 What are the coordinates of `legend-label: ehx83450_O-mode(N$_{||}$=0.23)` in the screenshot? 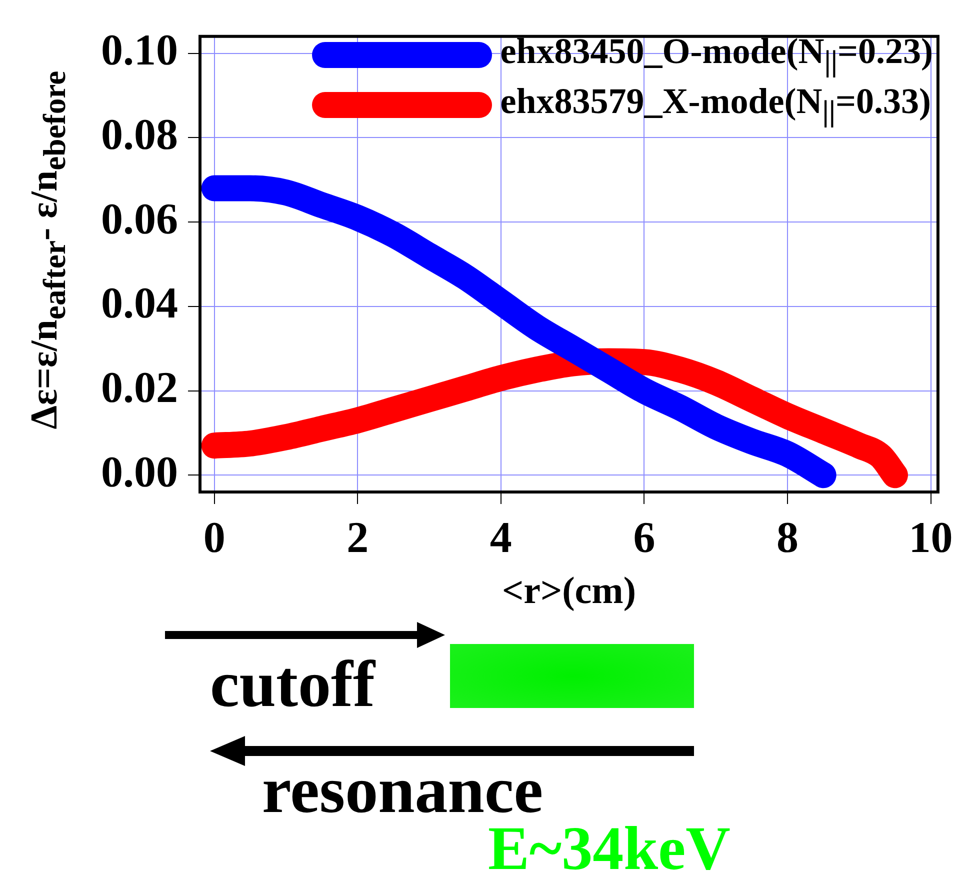 It's located at (716, 55).